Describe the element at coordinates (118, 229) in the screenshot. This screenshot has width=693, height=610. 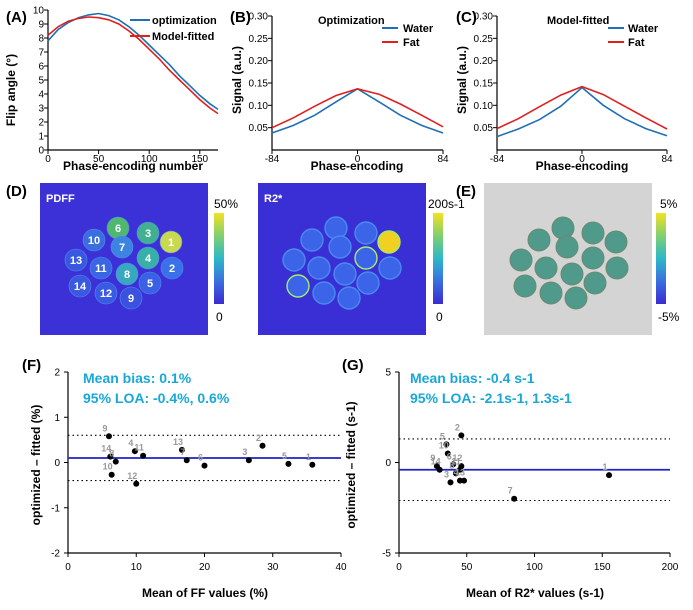
I see `vial-number: 6` at that location.